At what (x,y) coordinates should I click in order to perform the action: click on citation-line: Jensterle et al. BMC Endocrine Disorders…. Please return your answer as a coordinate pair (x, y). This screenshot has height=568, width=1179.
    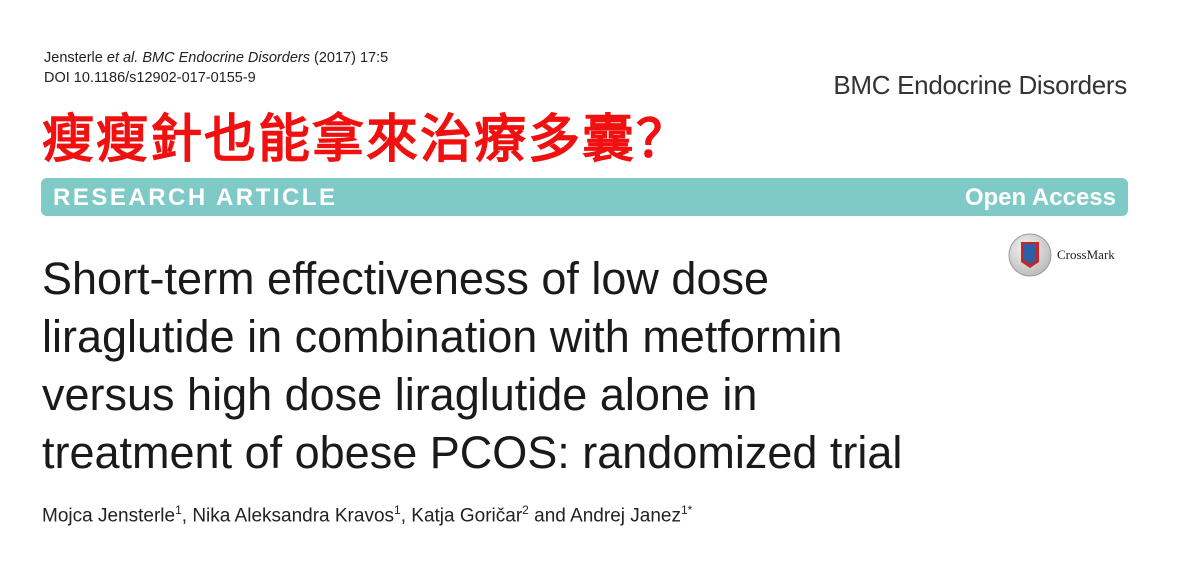
    Looking at the image, I should click on (216, 58).